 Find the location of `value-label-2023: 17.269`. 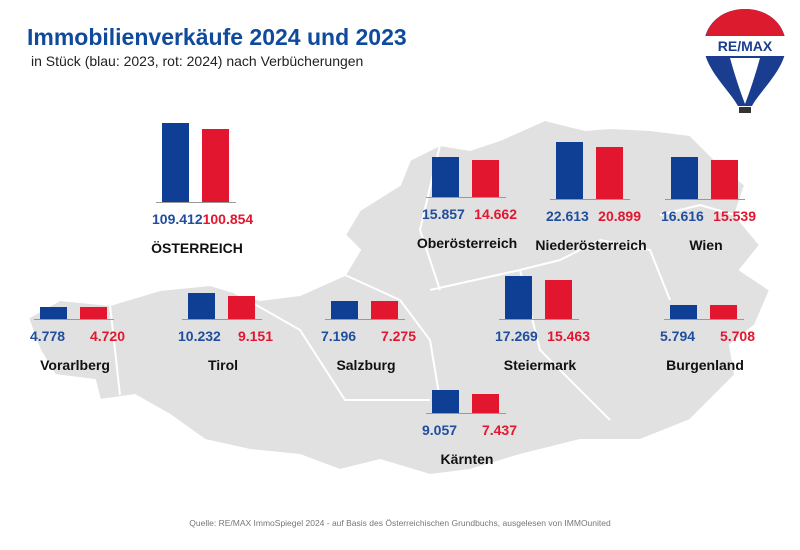

value-label-2023: 17.269 is located at coordinates (516, 336).